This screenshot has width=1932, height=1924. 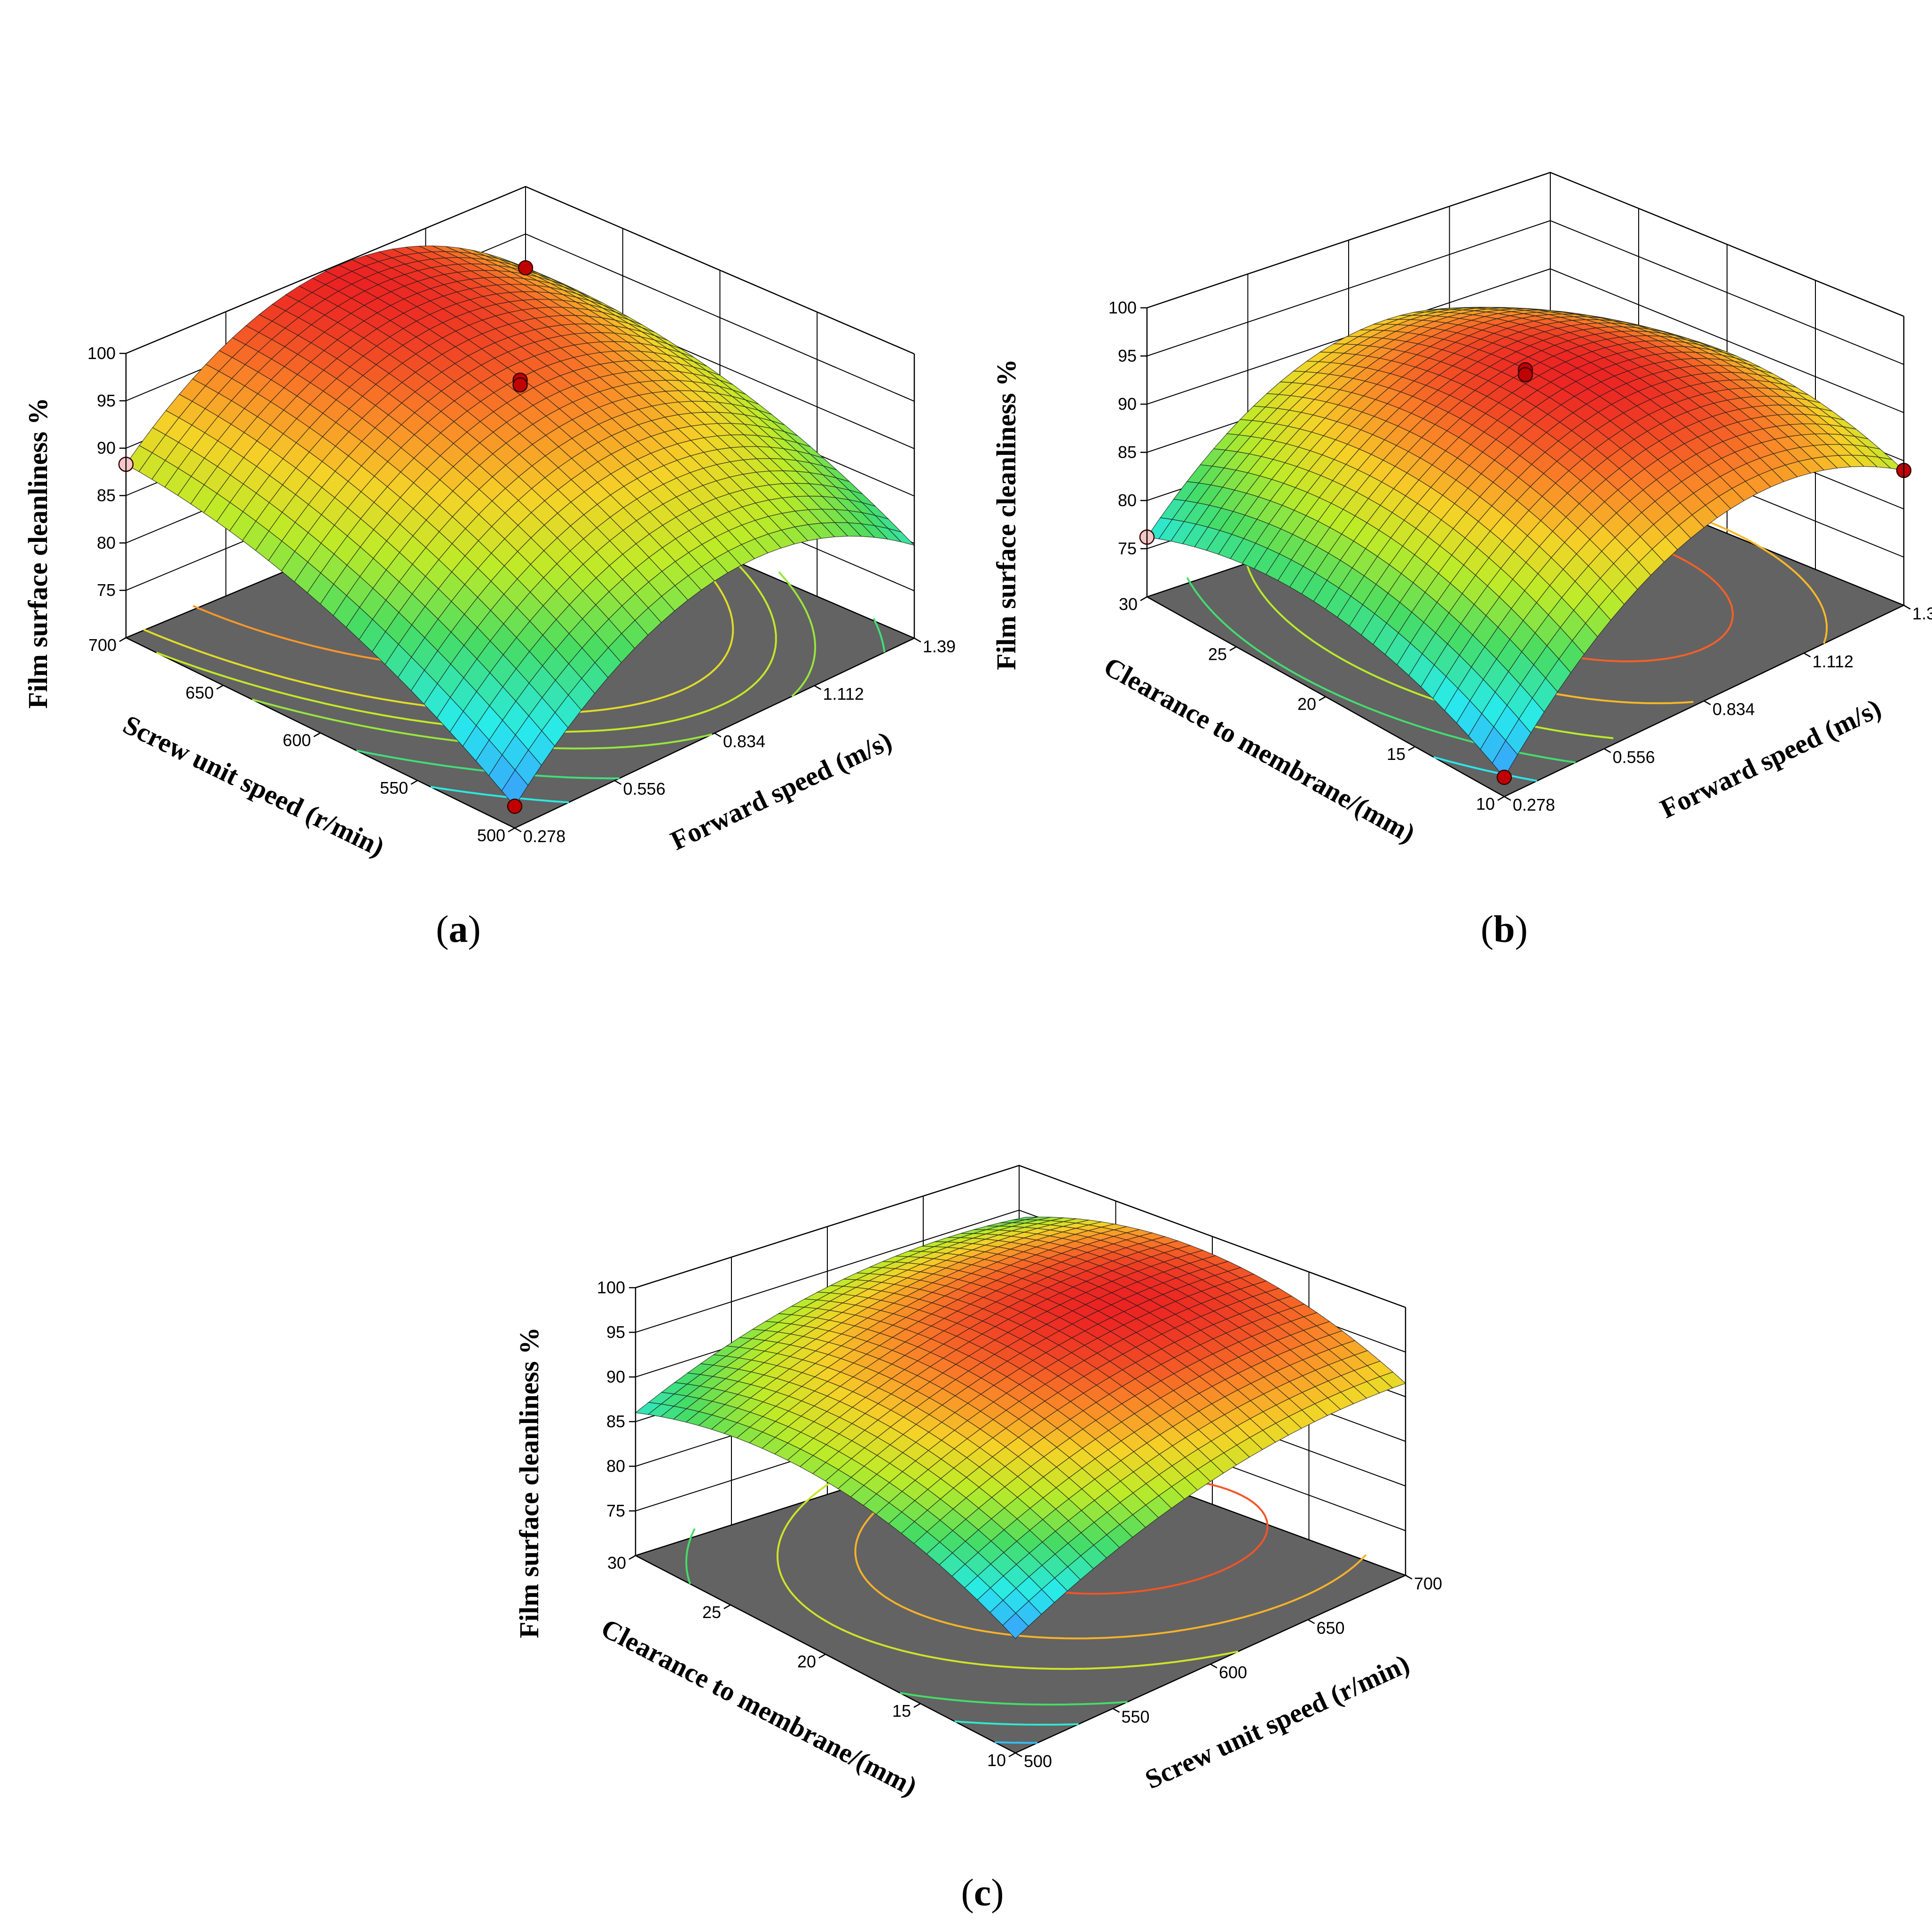 What do you see at coordinates (1771, 758) in the screenshot?
I see `panel-b-y-axis-title: Forward speed (m/s)` at bounding box center [1771, 758].